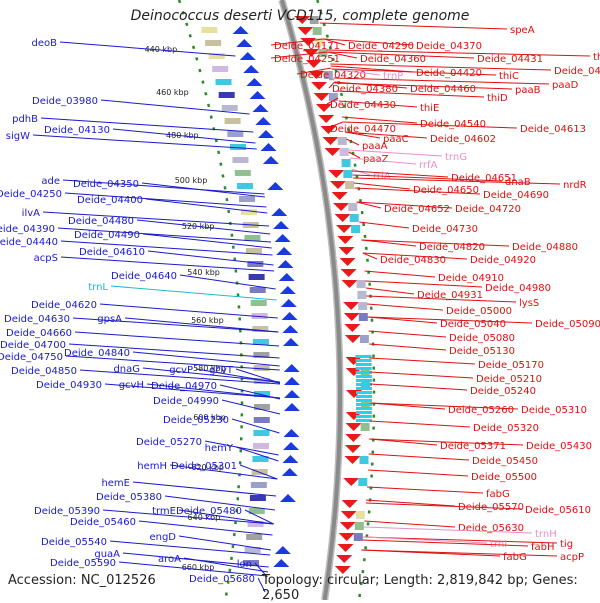 Image resolution: width=600 pixels, height=603 pixels. Describe the element at coordinates (18, 136) in the screenshot. I see `gene-label: sigW` at that location.